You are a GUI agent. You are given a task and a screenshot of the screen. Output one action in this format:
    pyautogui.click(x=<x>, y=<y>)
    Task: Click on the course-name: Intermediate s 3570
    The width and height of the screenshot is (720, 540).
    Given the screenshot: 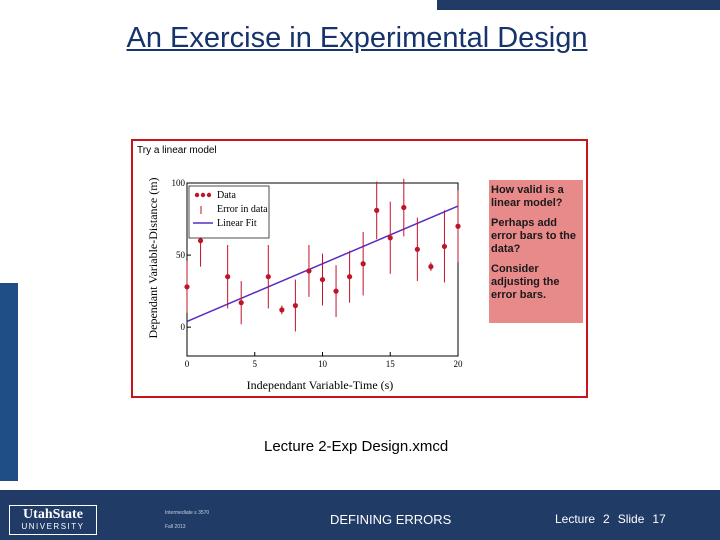 What is the action you would take?
    pyautogui.click(x=187, y=513)
    